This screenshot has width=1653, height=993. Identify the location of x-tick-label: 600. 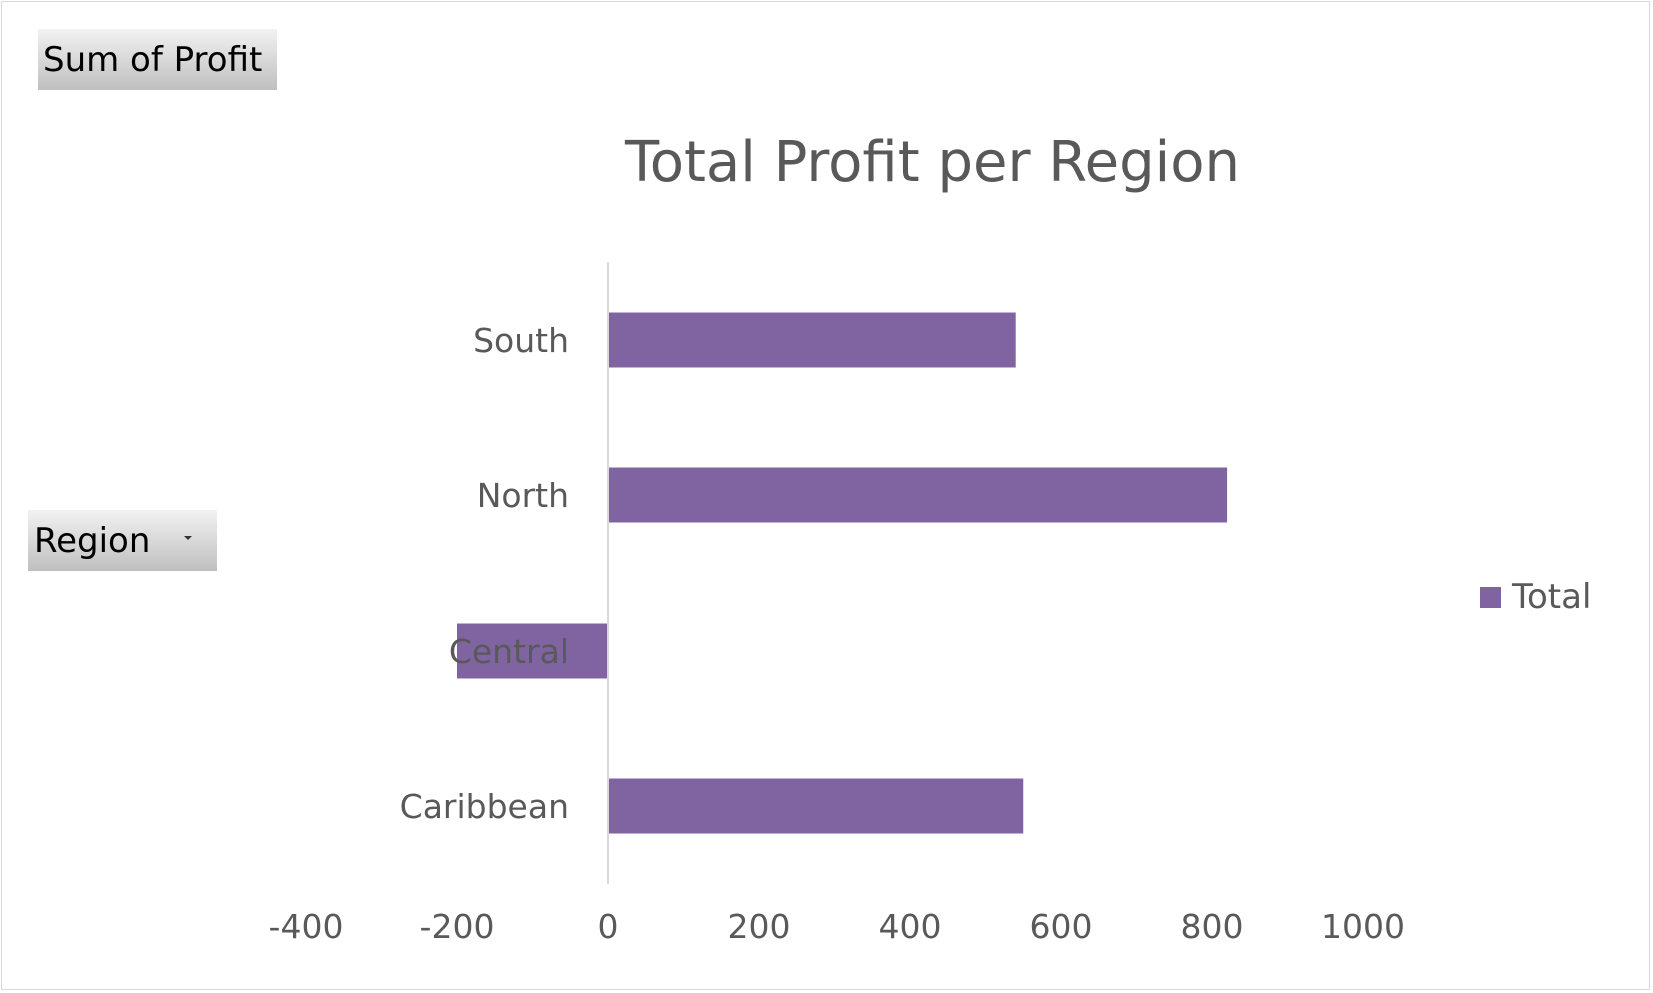
(1061, 926).